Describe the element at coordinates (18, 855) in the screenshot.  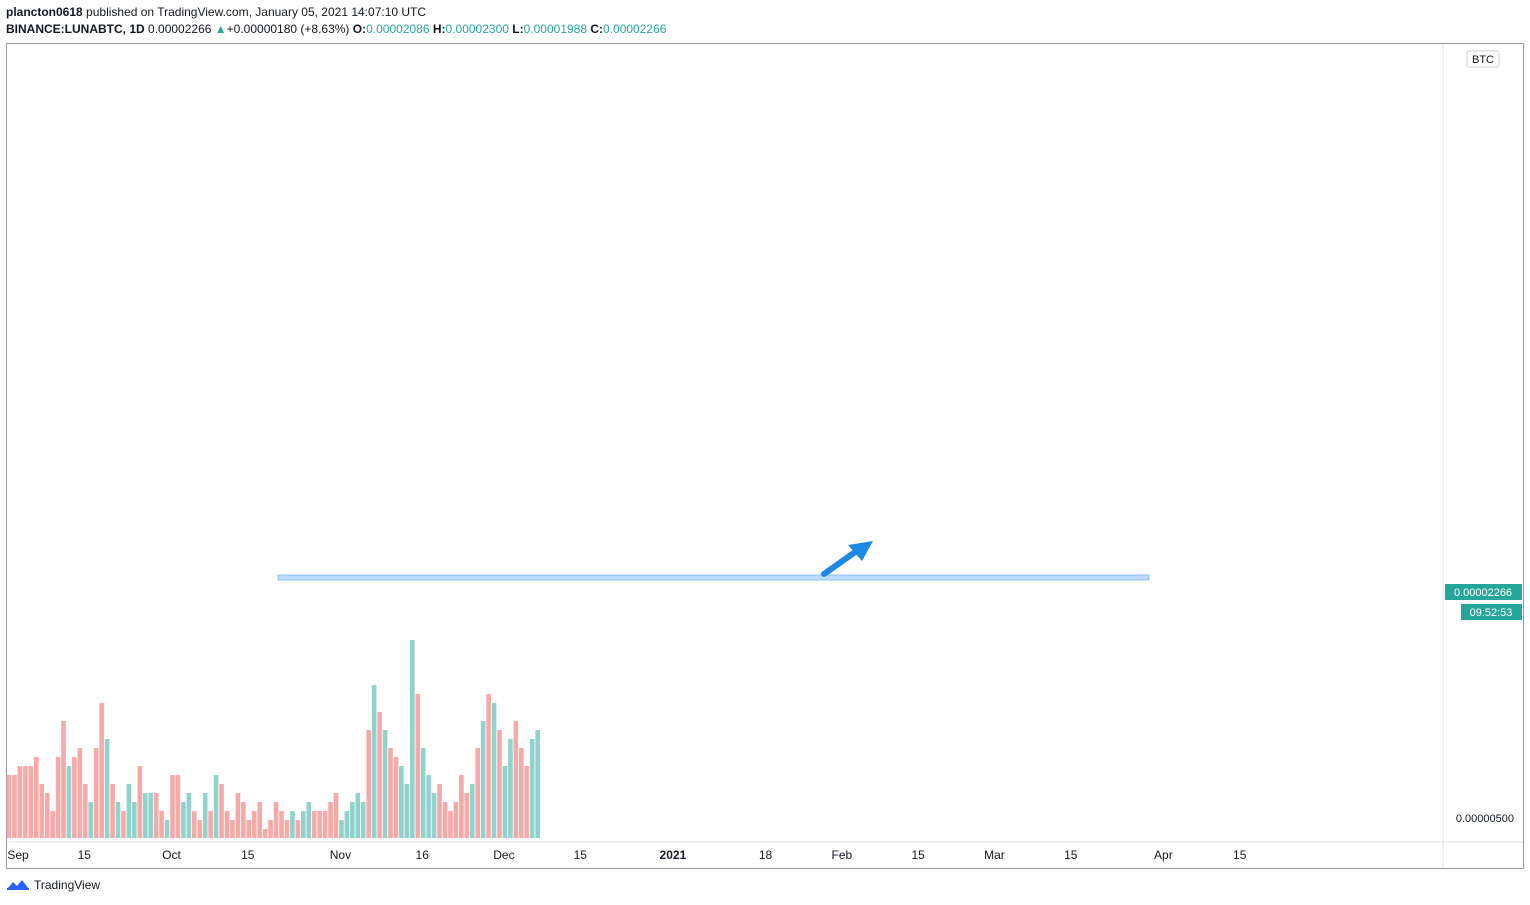
I see `x-tick-label: Sep` at that location.